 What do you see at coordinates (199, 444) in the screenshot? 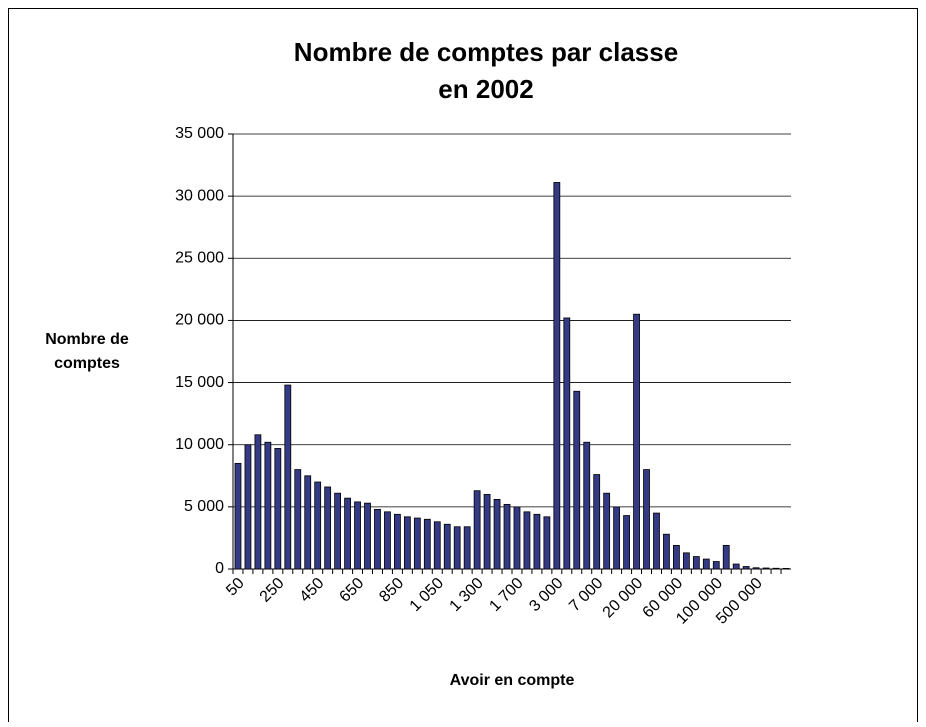
I see `y-tick-label: 10 000` at bounding box center [199, 444].